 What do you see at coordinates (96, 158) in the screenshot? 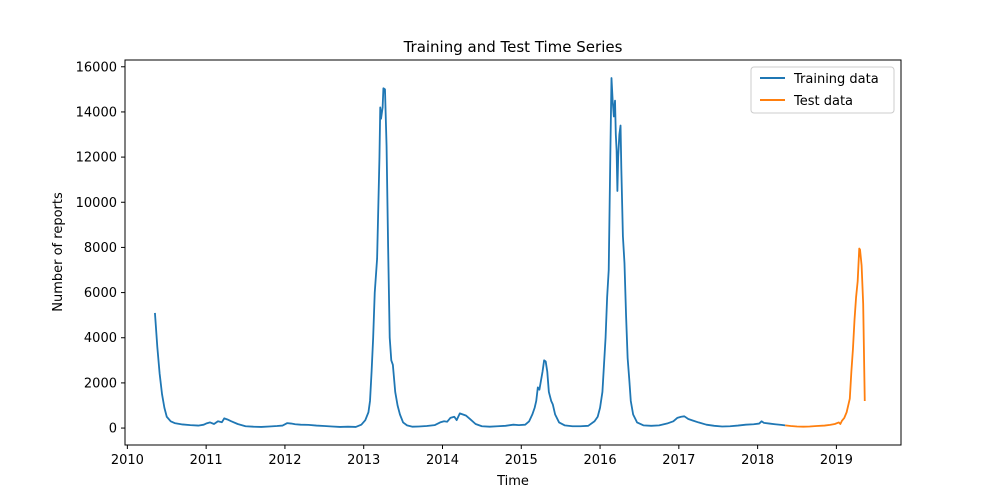
I see `y-tick-label: 12000` at bounding box center [96, 158].